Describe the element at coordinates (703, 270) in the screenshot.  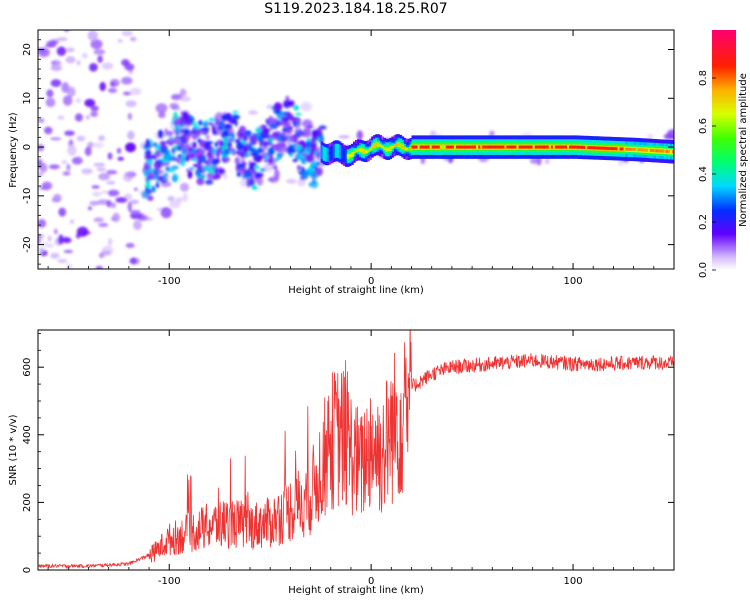
I see `colorbar-tick-label: 0.0` at that location.